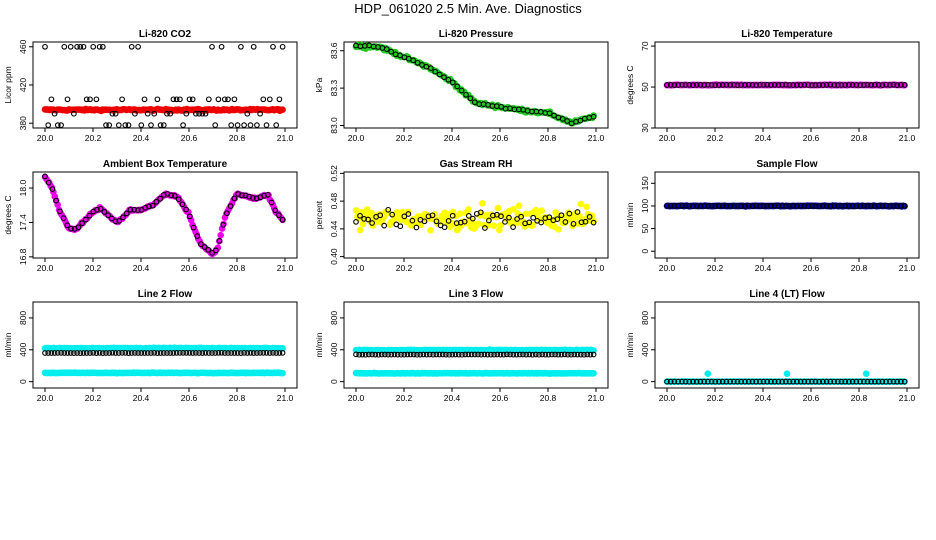  Describe the element at coordinates (334, 256) in the screenshot. I see `y-tick-label: 0.40` at that location.